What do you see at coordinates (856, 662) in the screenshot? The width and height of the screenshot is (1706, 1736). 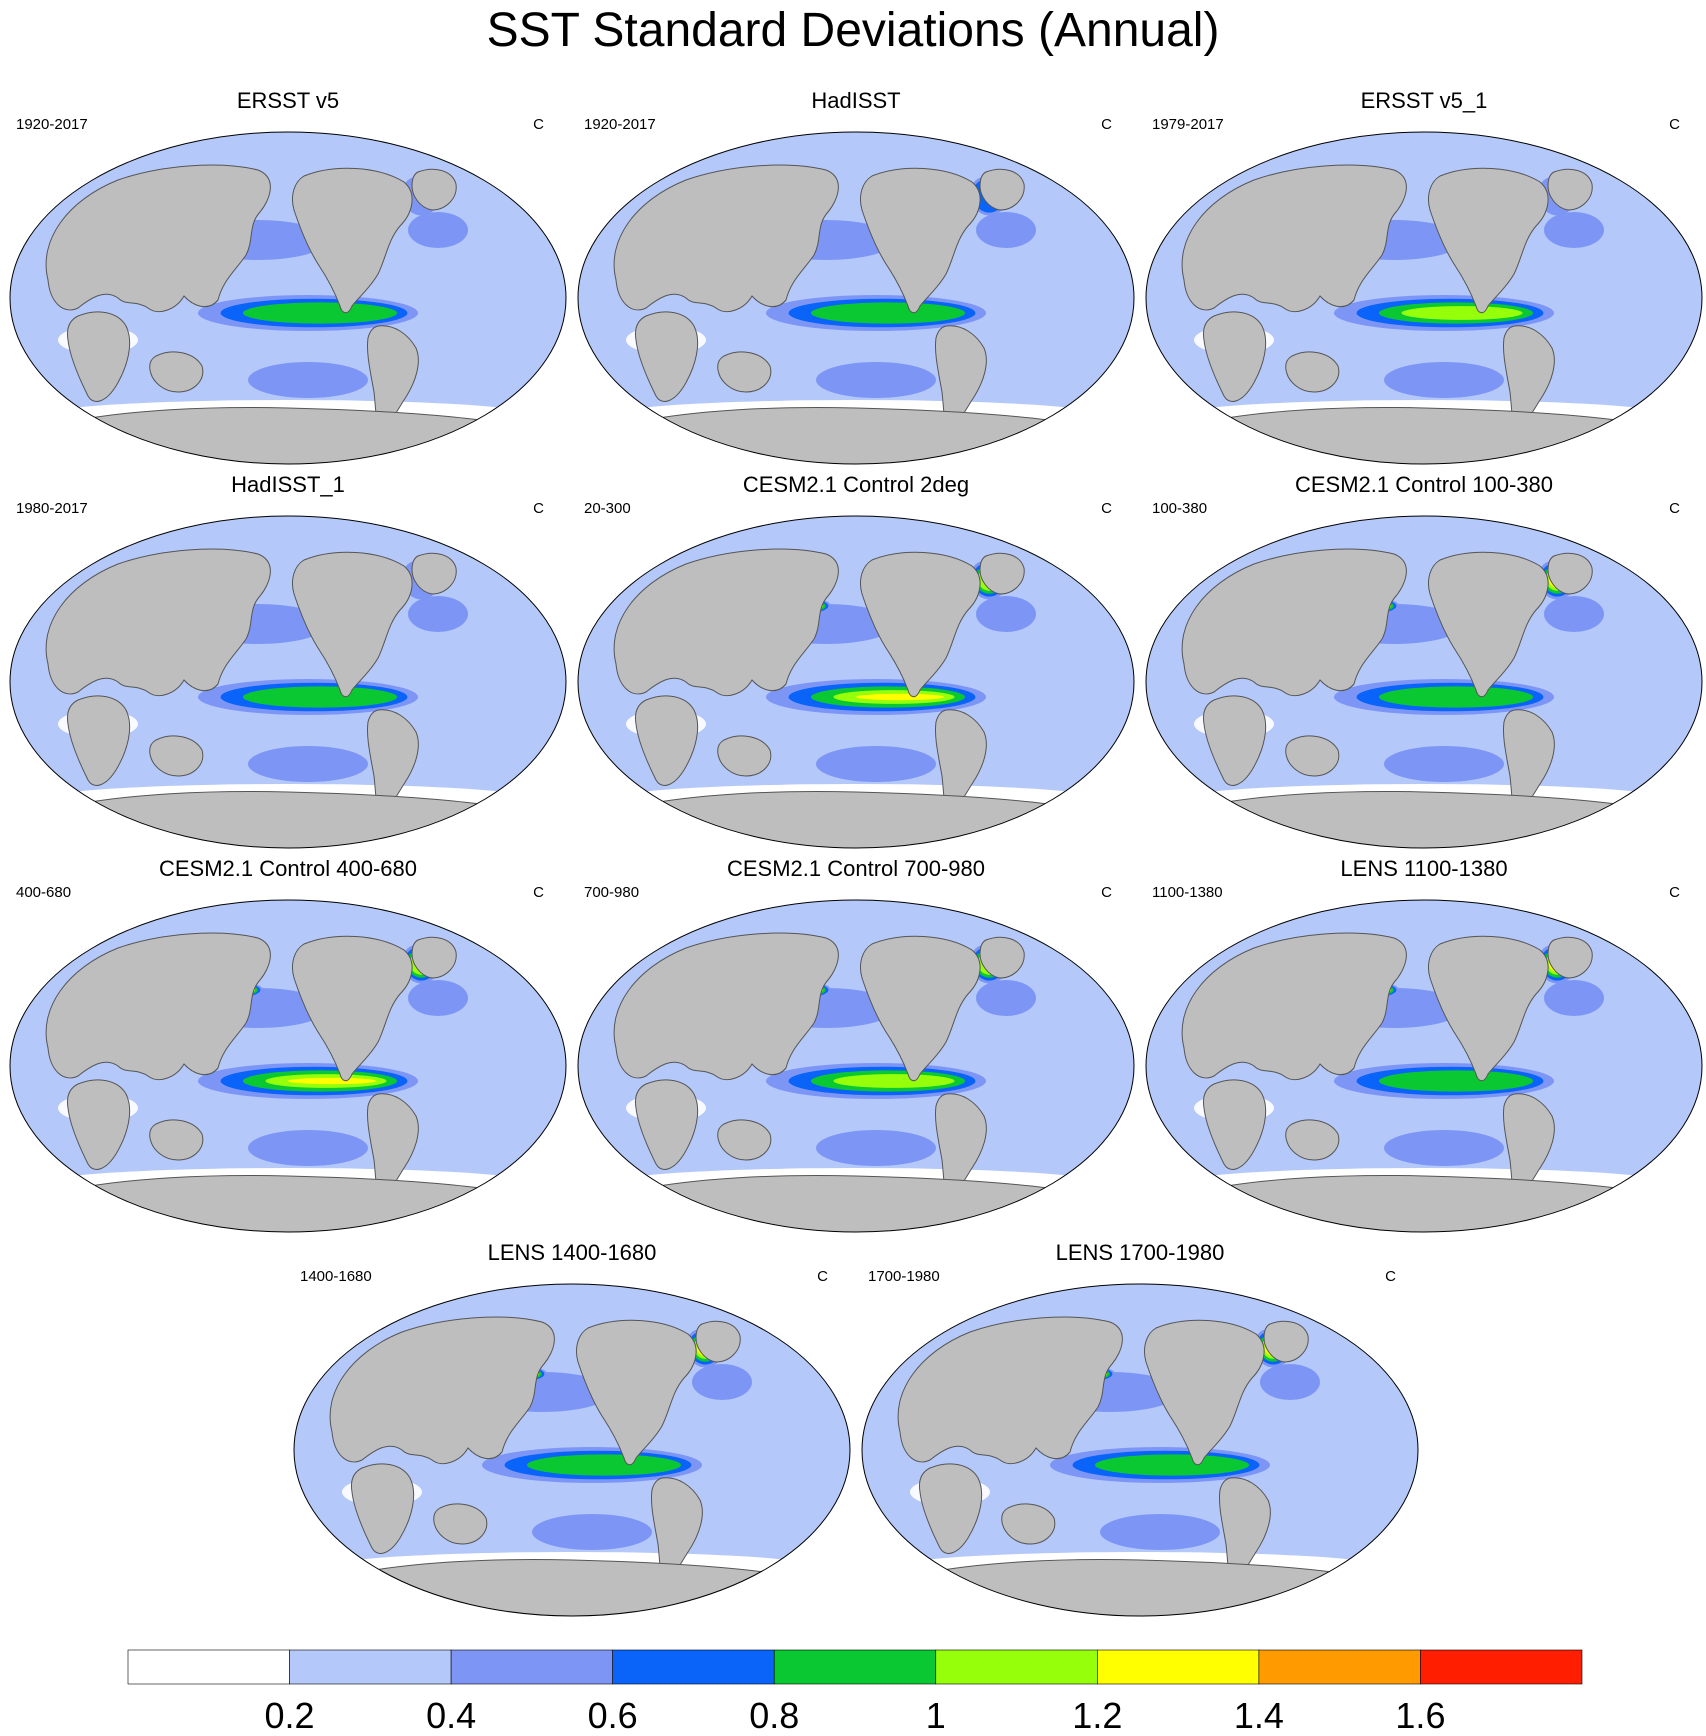 I see `map-panel: CESM2.1 Control 2deg 20-300 C` at bounding box center [856, 662].